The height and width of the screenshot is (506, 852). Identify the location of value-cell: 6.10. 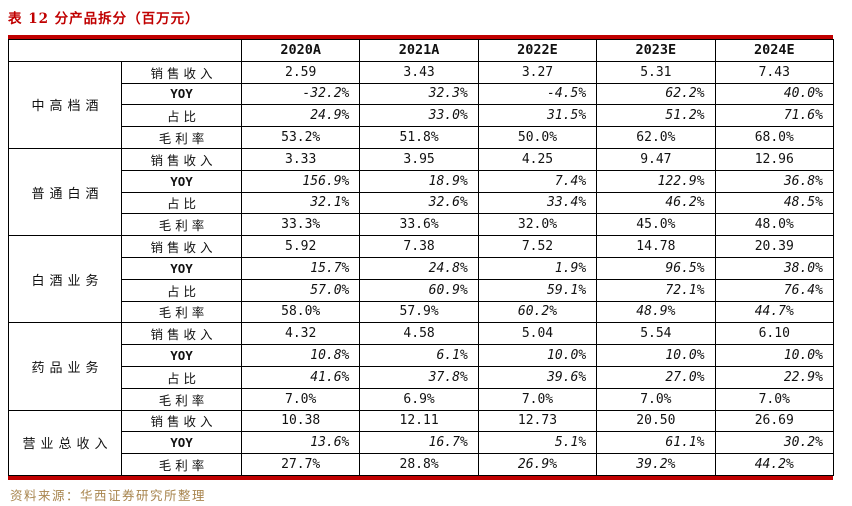
(774, 334).